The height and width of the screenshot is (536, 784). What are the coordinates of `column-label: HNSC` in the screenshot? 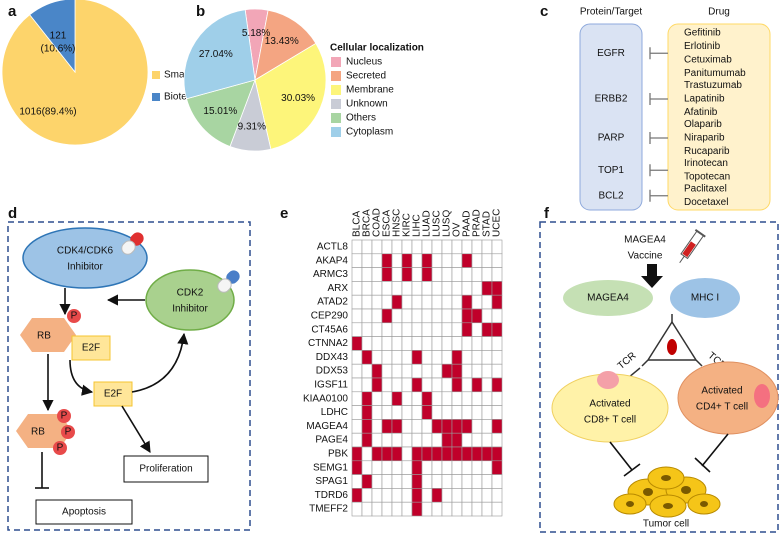 It's located at (397, 223).